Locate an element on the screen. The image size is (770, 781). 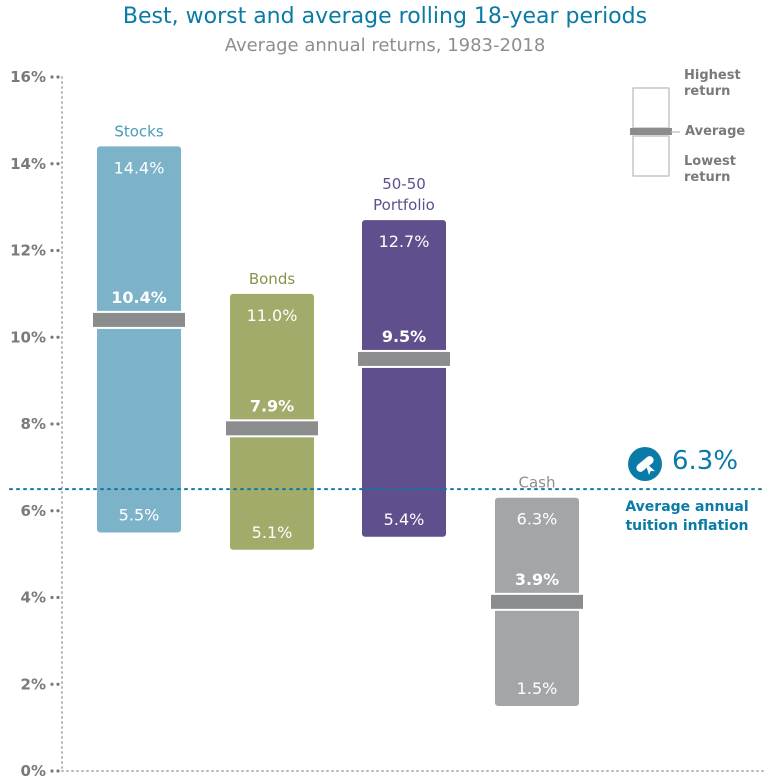
diploma-scroll is located at coordinates (645, 464).